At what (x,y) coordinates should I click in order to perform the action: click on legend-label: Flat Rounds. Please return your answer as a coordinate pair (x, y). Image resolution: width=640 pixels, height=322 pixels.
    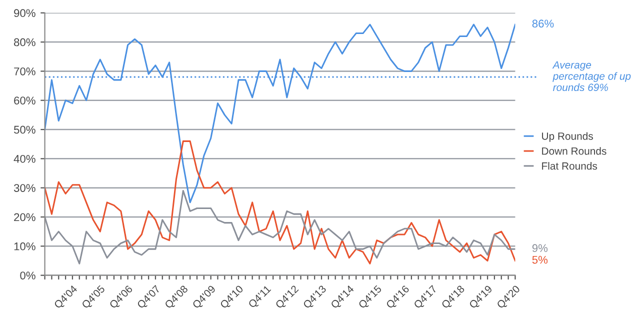
    Looking at the image, I should click on (570, 166).